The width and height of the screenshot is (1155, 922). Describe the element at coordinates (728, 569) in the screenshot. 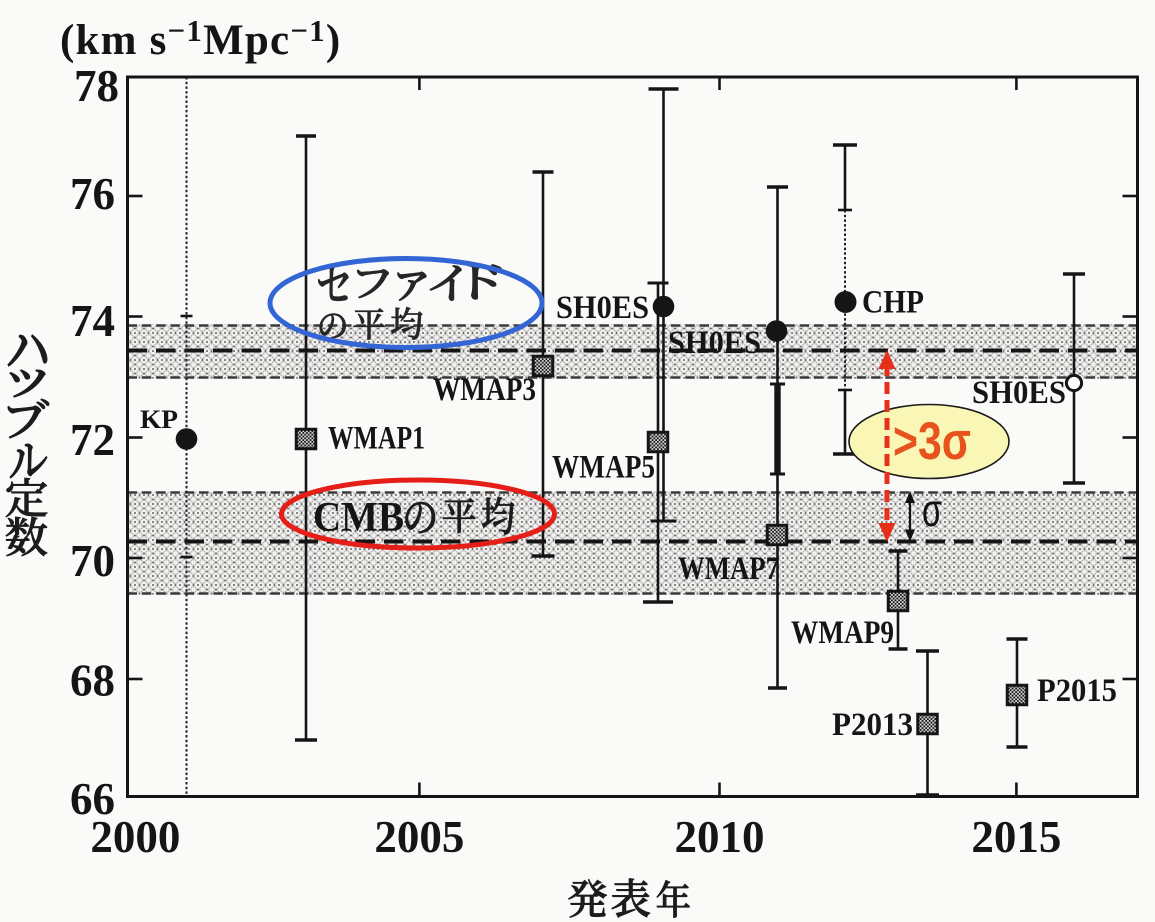

I see `svg-text: WMAP7` at that location.